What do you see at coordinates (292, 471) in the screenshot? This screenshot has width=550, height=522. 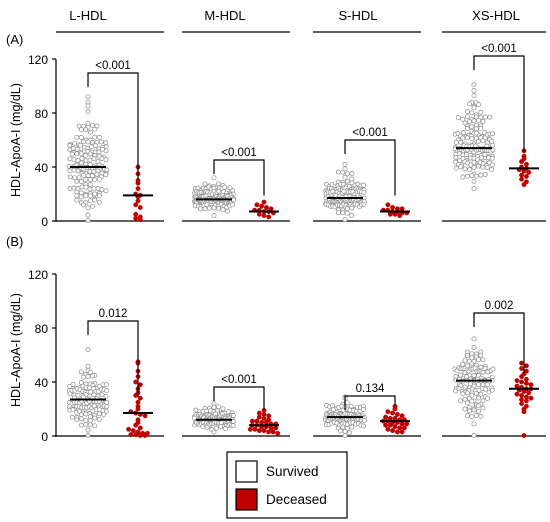 I see `legend-label-survived: Survived` at bounding box center [292, 471].